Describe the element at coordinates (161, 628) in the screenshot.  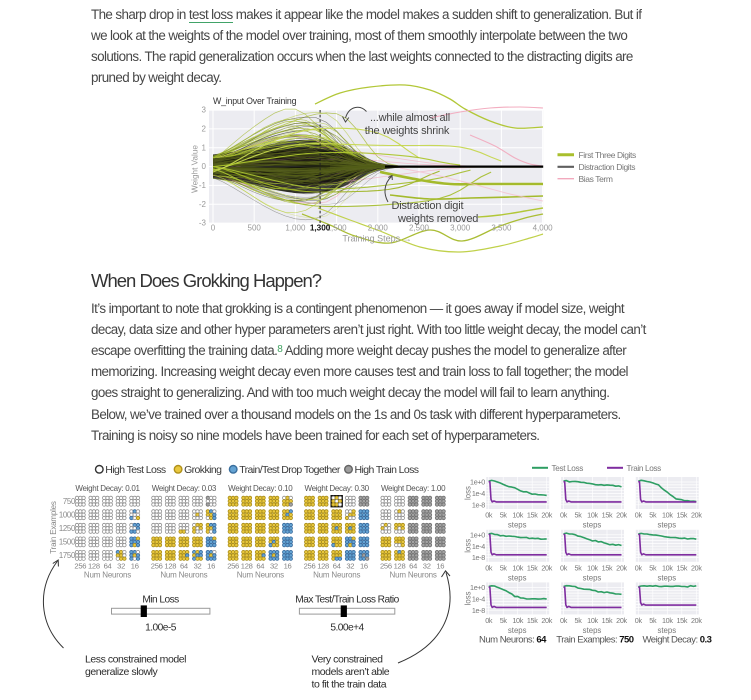
I see `svg-text: 1.00e-5` at that location.